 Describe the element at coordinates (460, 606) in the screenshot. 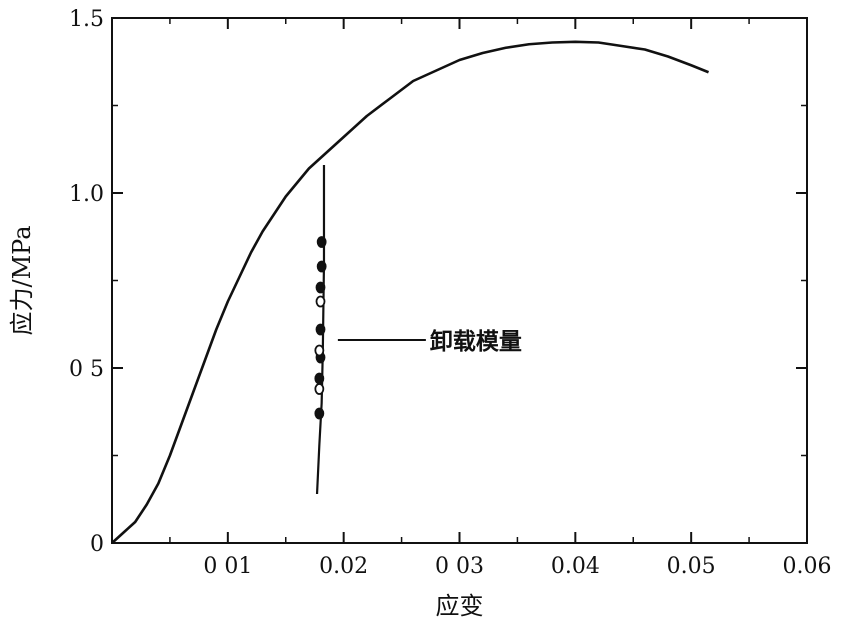

I see `x-axis-title: 应变` at that location.